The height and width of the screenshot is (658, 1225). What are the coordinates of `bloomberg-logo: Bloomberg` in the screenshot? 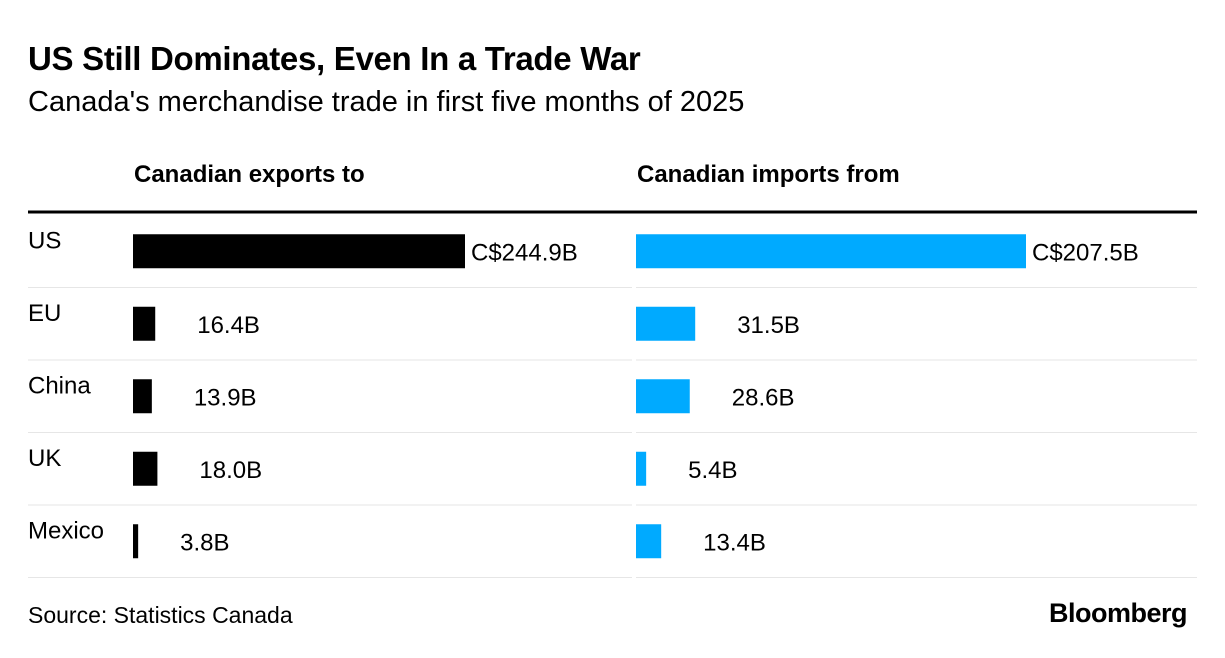 It's located at (1118, 613).